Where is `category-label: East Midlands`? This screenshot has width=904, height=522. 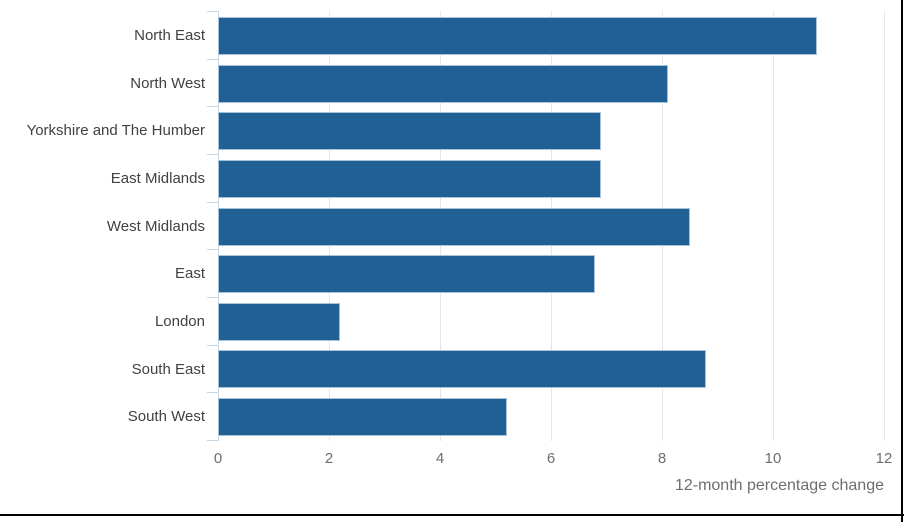
category-label: East Midlands is located at coordinates (157, 178).